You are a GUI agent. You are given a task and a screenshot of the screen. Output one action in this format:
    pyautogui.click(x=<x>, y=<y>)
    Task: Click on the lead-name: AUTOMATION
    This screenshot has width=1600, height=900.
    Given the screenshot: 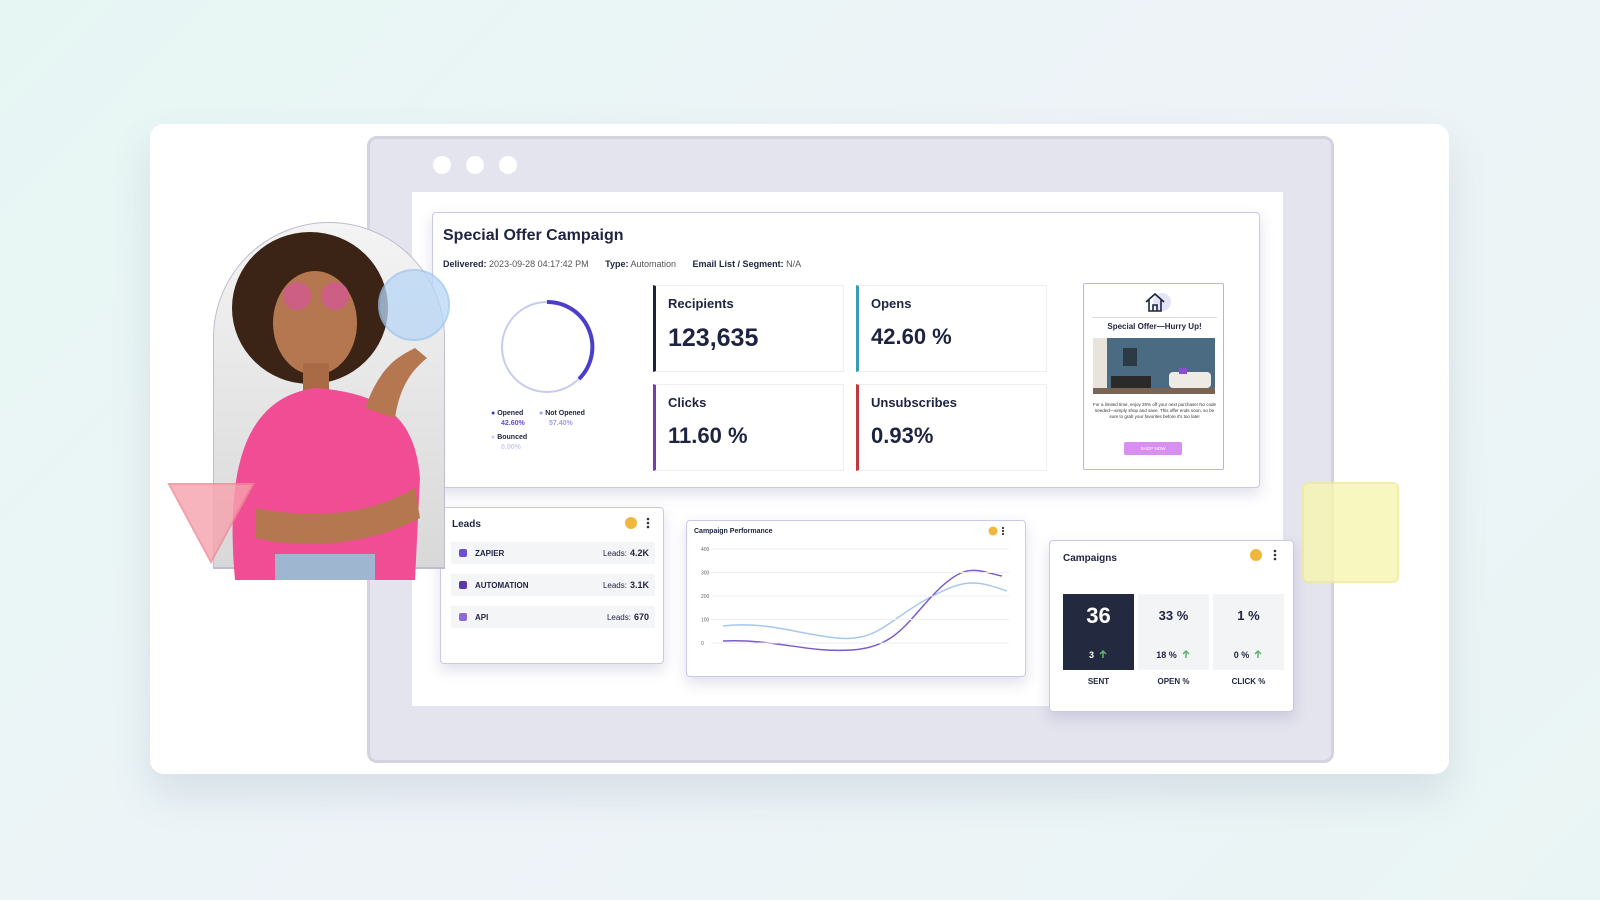 What is the action you would take?
    pyautogui.click(x=502, y=585)
    